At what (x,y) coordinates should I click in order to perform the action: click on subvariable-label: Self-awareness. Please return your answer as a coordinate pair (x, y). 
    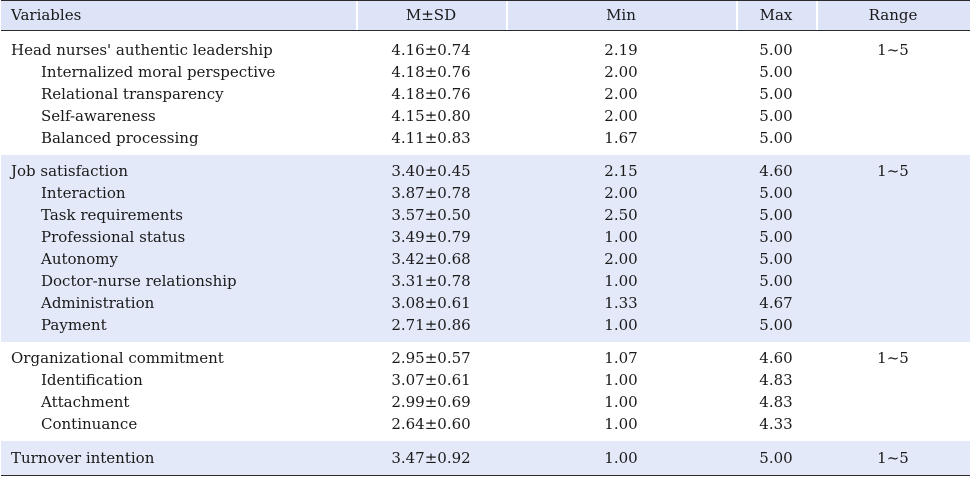
    Looking at the image, I should click on (98, 116).